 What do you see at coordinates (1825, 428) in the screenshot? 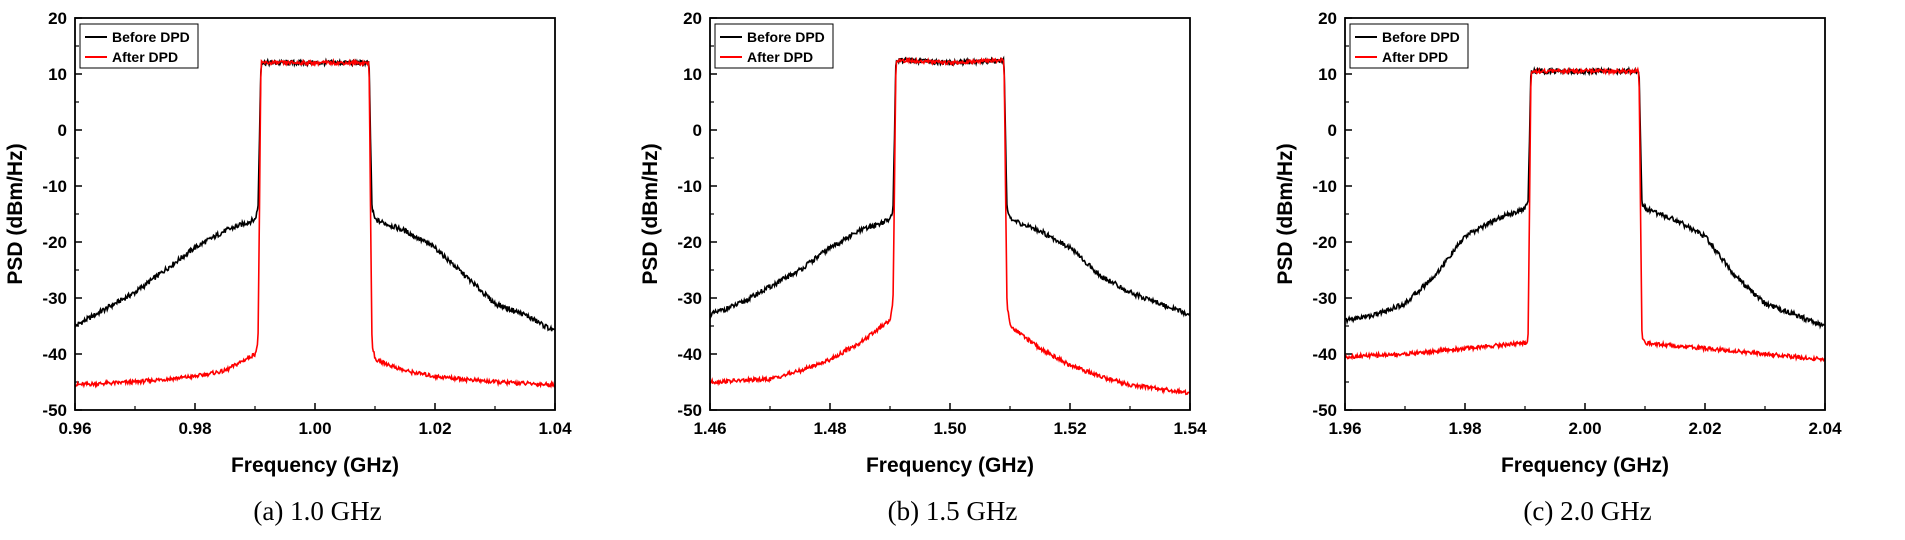
I see `chart-2-x-tick-label: 2.04` at bounding box center [1825, 428].